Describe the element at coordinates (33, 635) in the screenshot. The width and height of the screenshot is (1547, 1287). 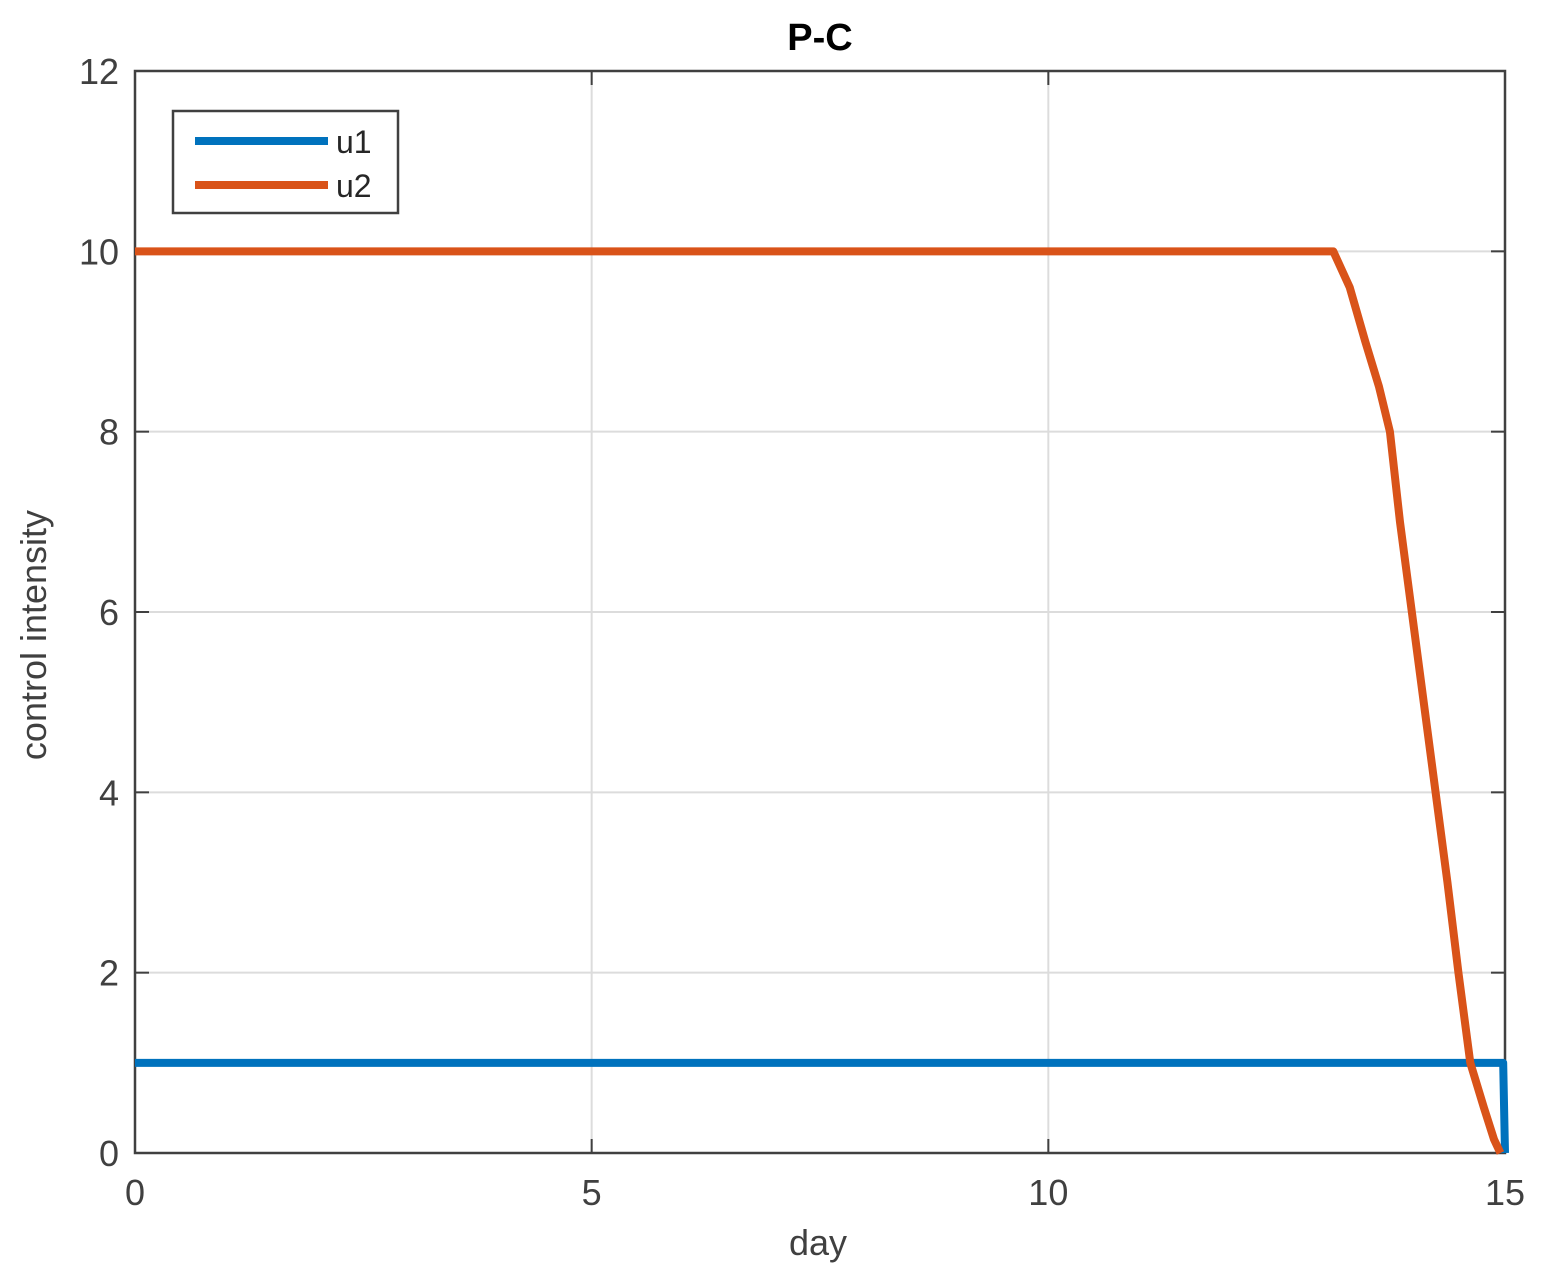
I see `y-axis-label: control intensity` at that location.